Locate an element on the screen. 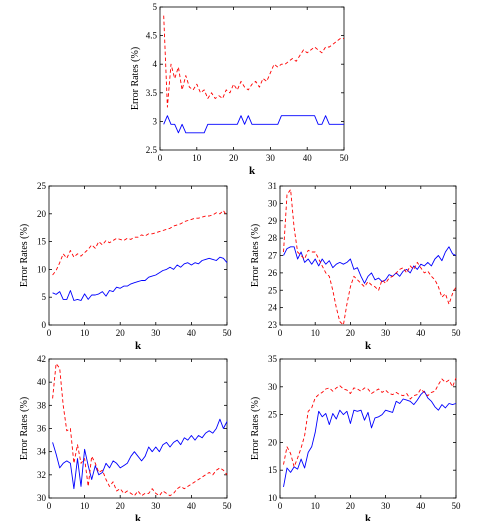 This screenshot has height=521, width=488. chart-panel-middle-left: 0 10 20 30 40 50 0 5 10 15 20 25 k Error Rates (%) is located at coordinates (125, 266).